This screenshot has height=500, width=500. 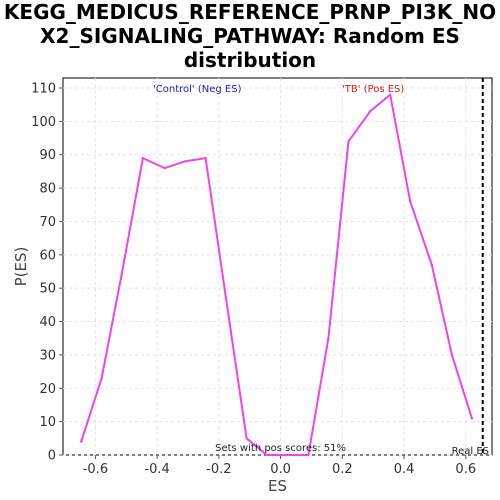 I want to click on x-tick-label: 0.4, so click(x=404, y=469).